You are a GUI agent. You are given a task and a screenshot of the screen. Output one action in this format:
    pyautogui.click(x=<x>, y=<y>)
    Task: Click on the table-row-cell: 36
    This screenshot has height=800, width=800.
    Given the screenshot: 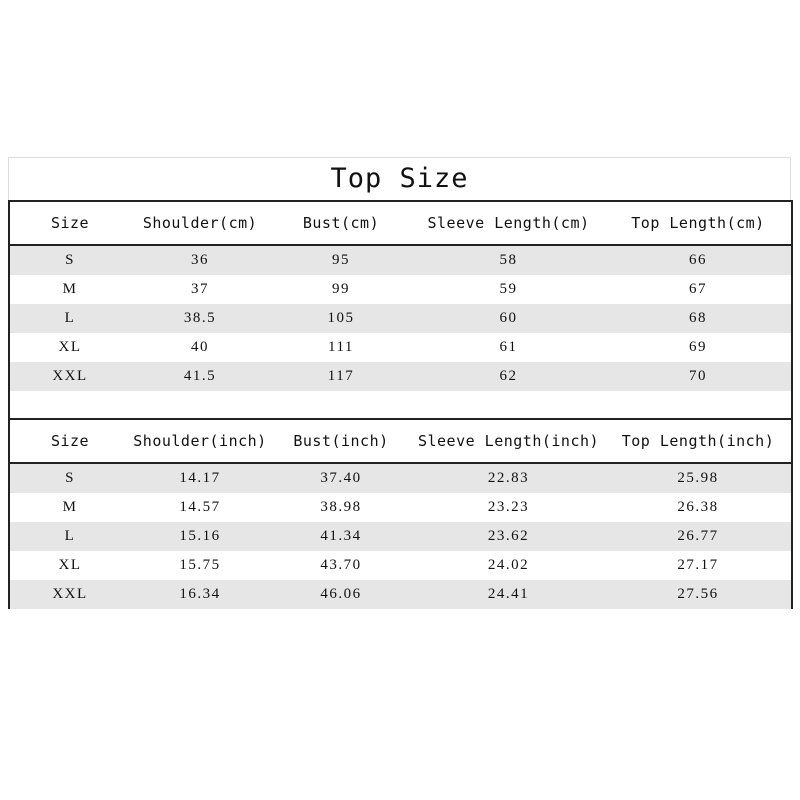 What is the action you would take?
    pyautogui.click(x=200, y=260)
    